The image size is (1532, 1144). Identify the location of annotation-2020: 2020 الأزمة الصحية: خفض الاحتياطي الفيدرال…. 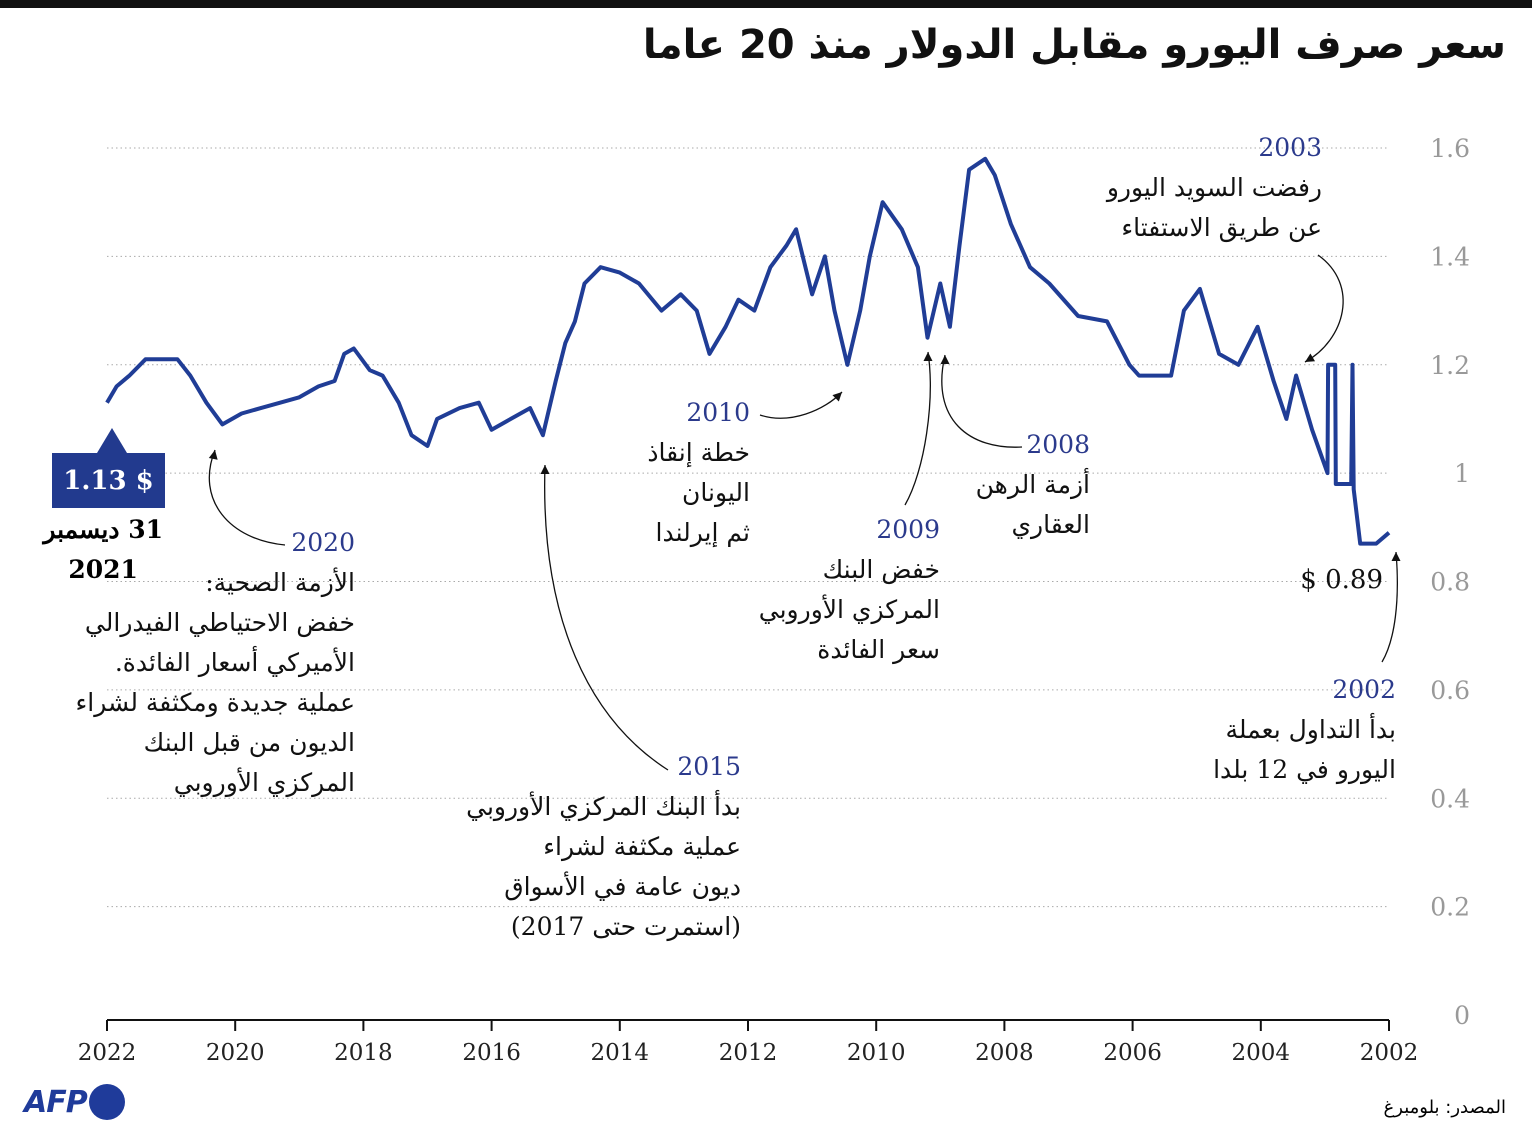
(215, 663).